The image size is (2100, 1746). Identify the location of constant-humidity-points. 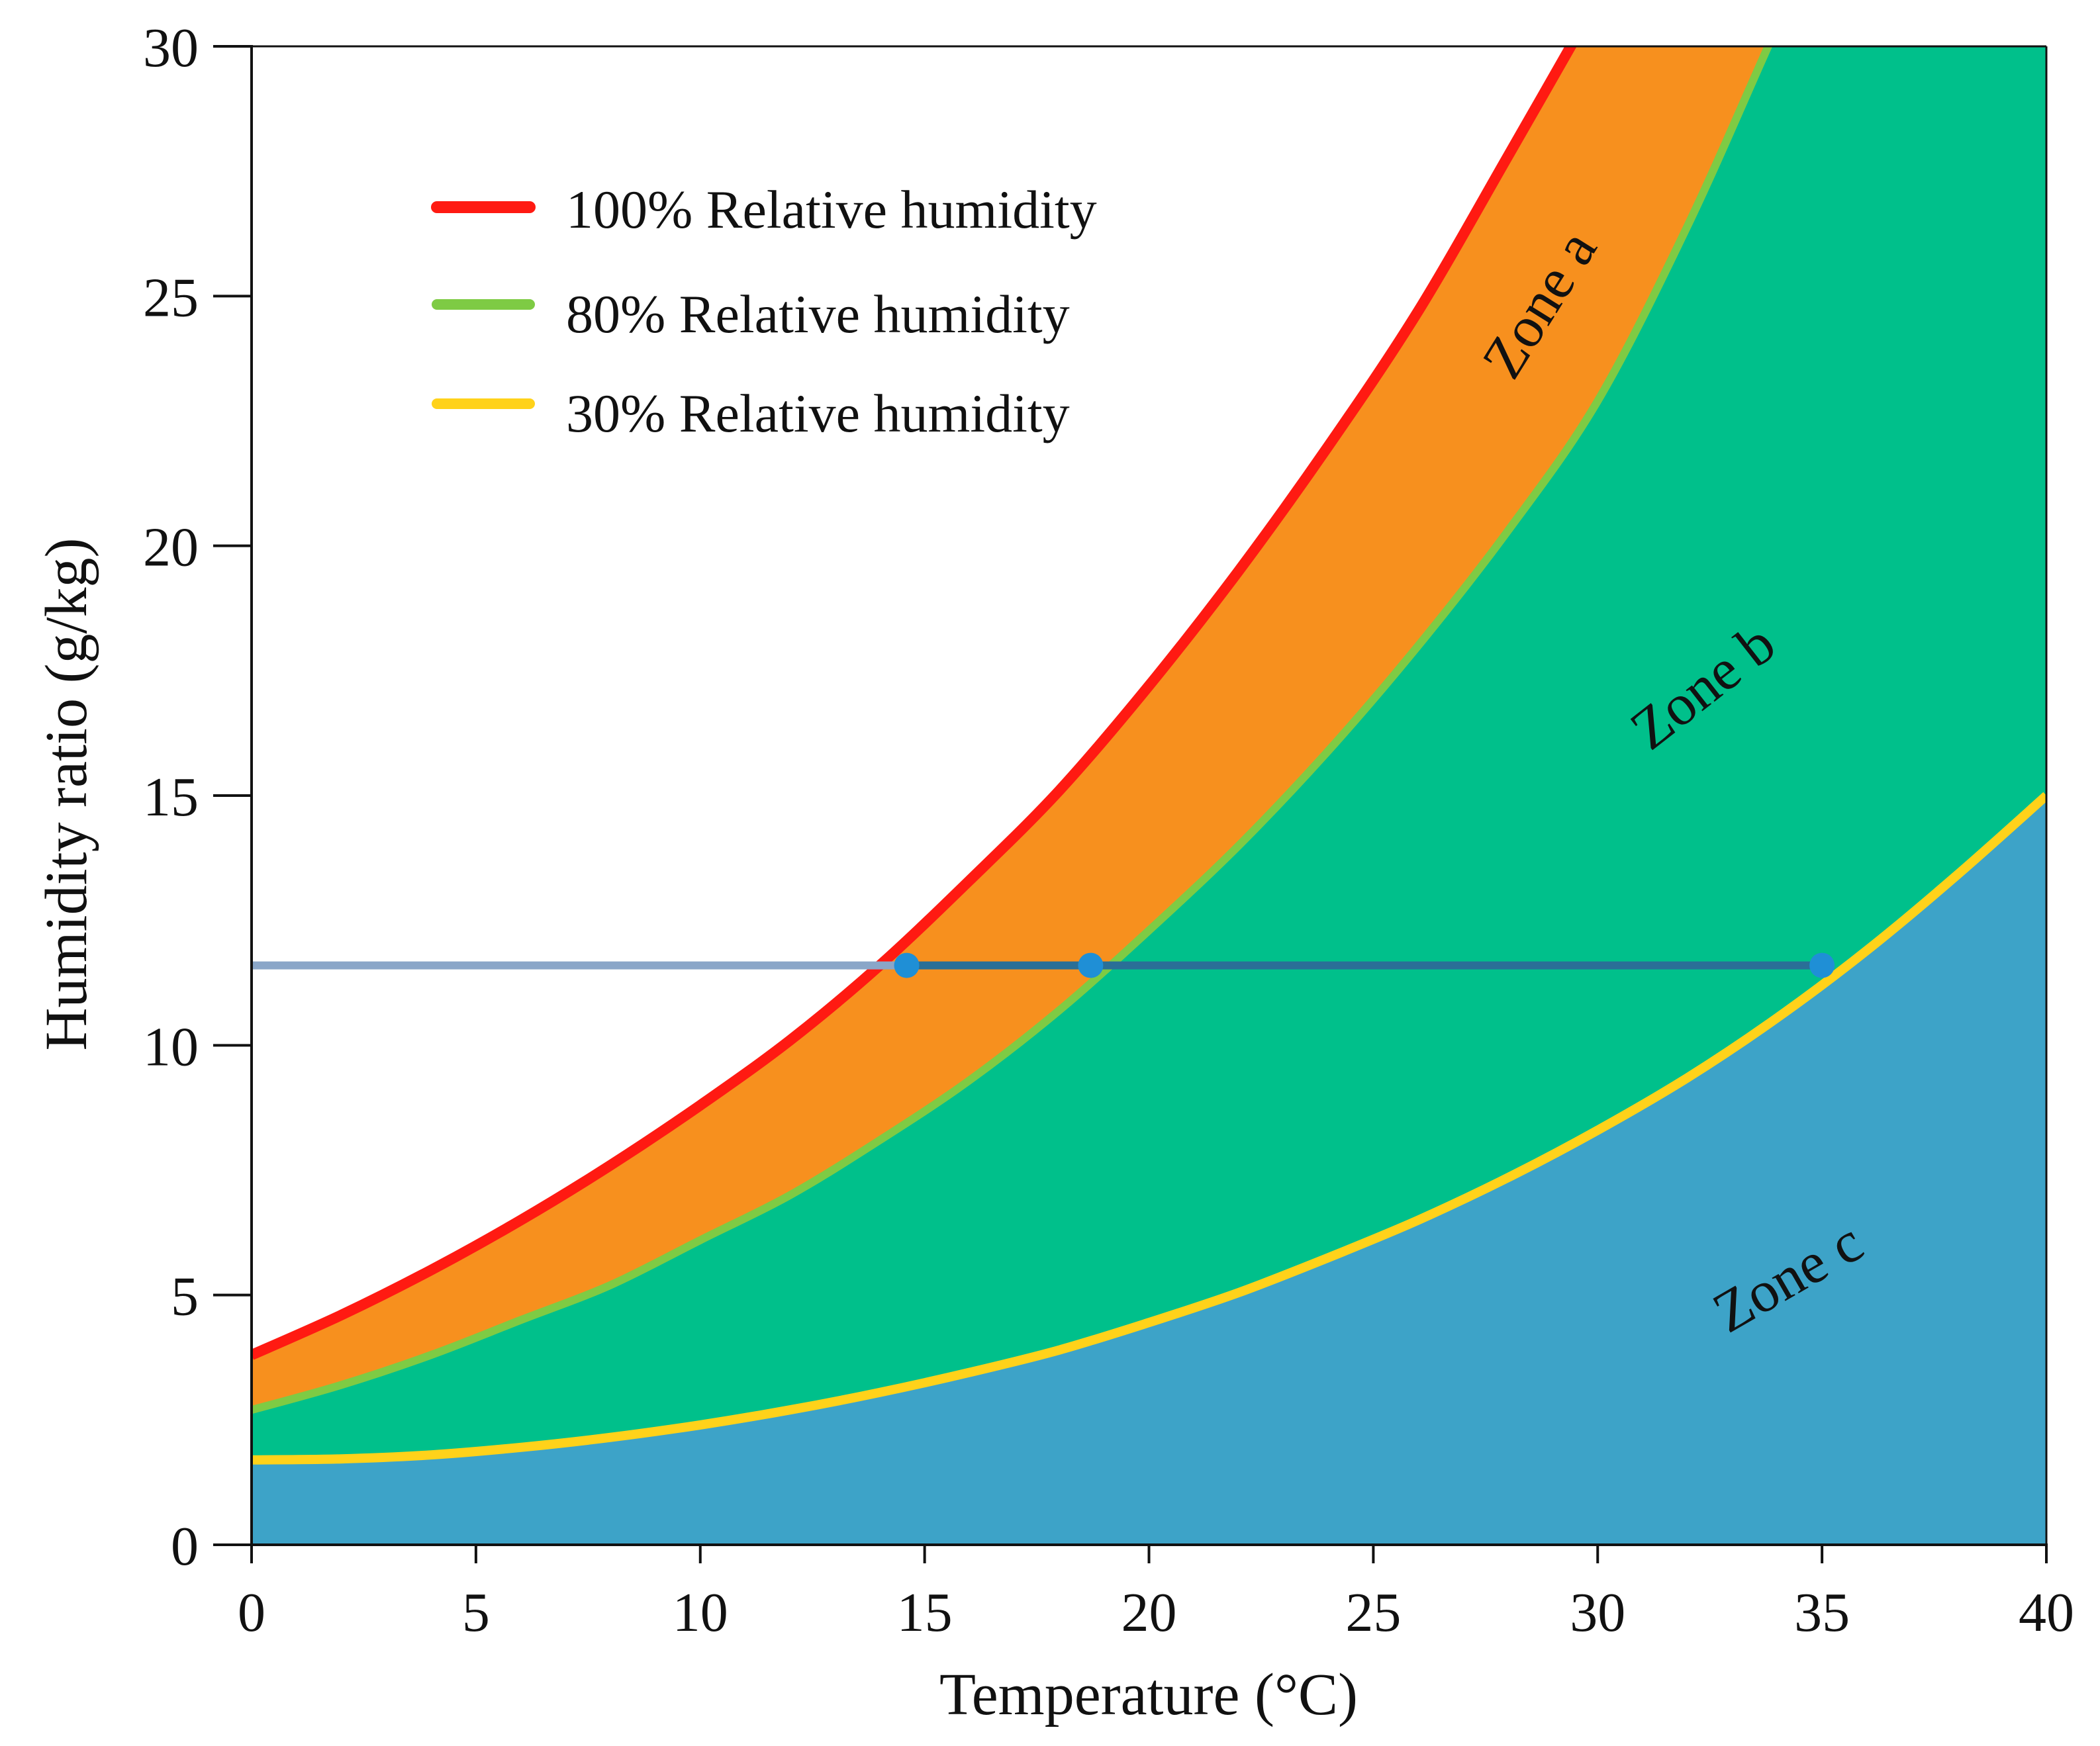
(1364, 965).